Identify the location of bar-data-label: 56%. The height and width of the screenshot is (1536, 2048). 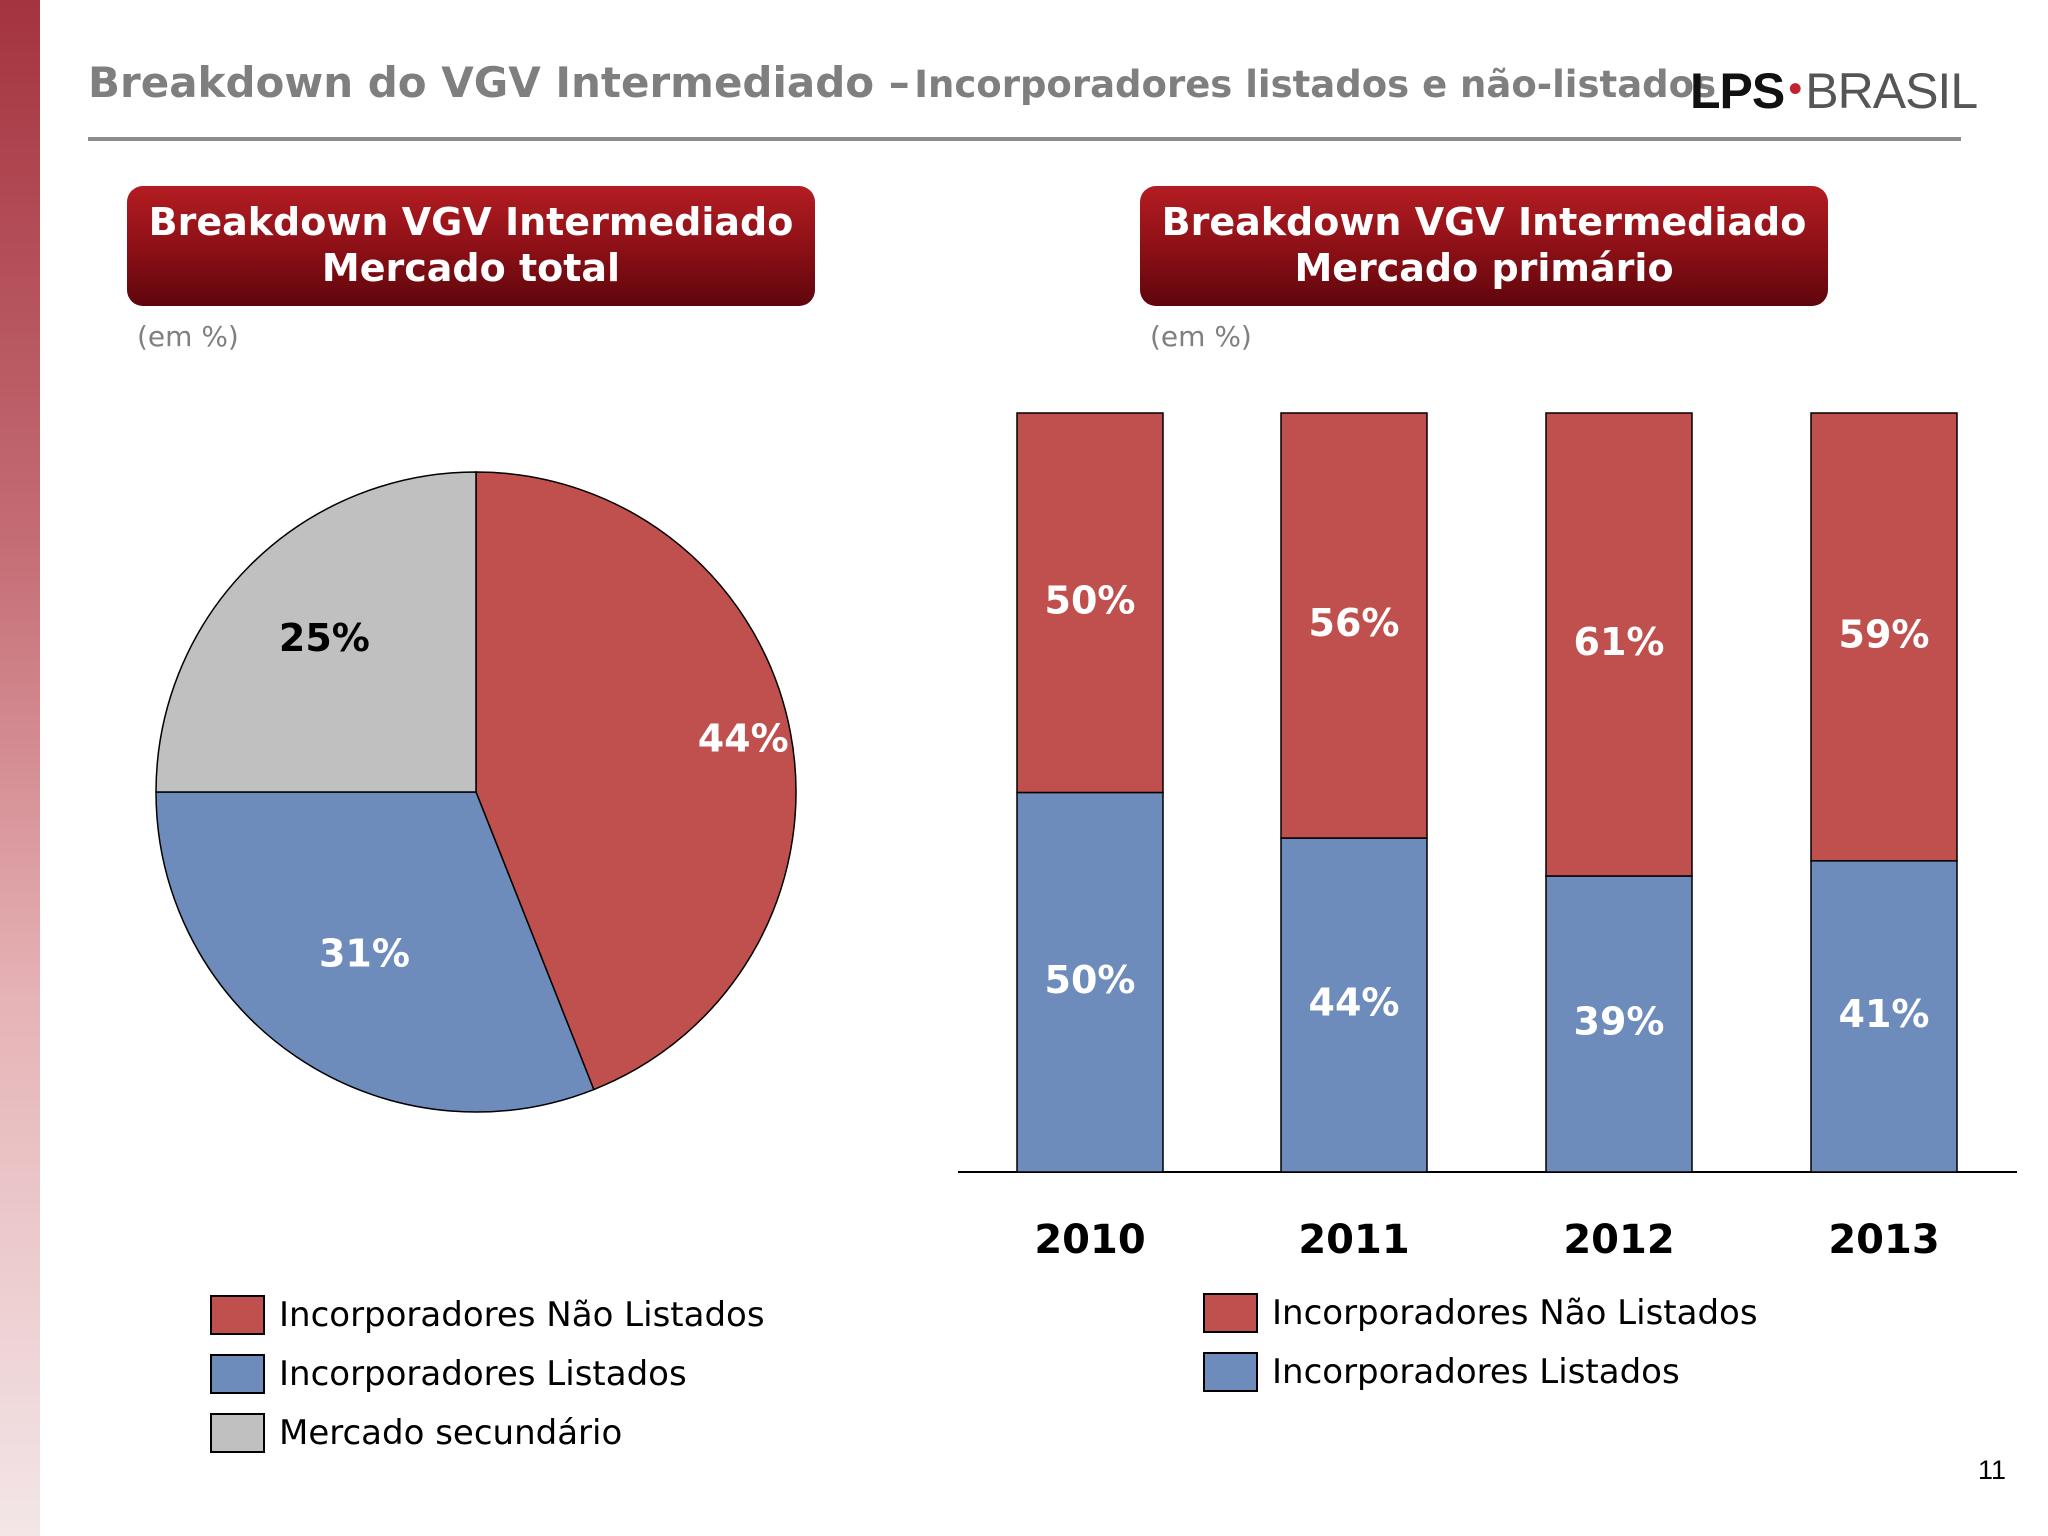
(1354, 623).